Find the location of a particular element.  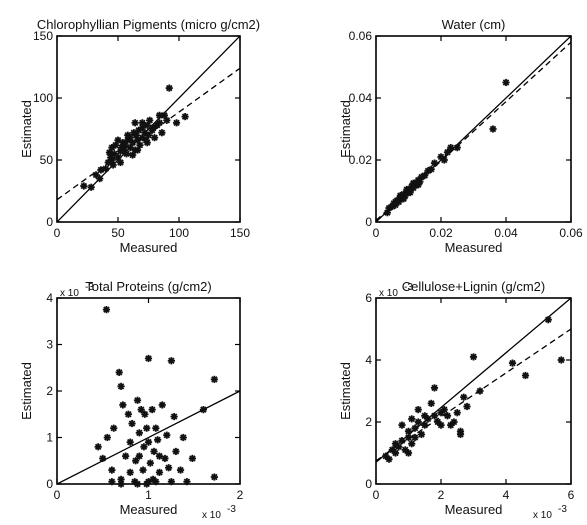

x-tick-label: 0.06 is located at coordinates (571, 233).